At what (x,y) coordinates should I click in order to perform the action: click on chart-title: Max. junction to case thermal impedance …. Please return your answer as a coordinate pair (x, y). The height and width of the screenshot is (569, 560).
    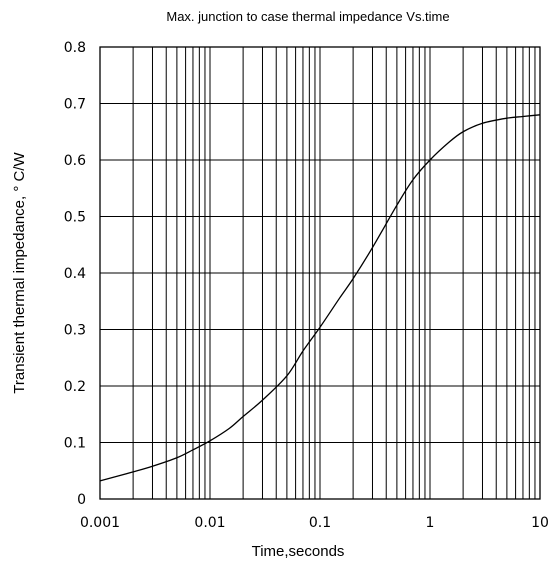
    Looking at the image, I should click on (307, 16).